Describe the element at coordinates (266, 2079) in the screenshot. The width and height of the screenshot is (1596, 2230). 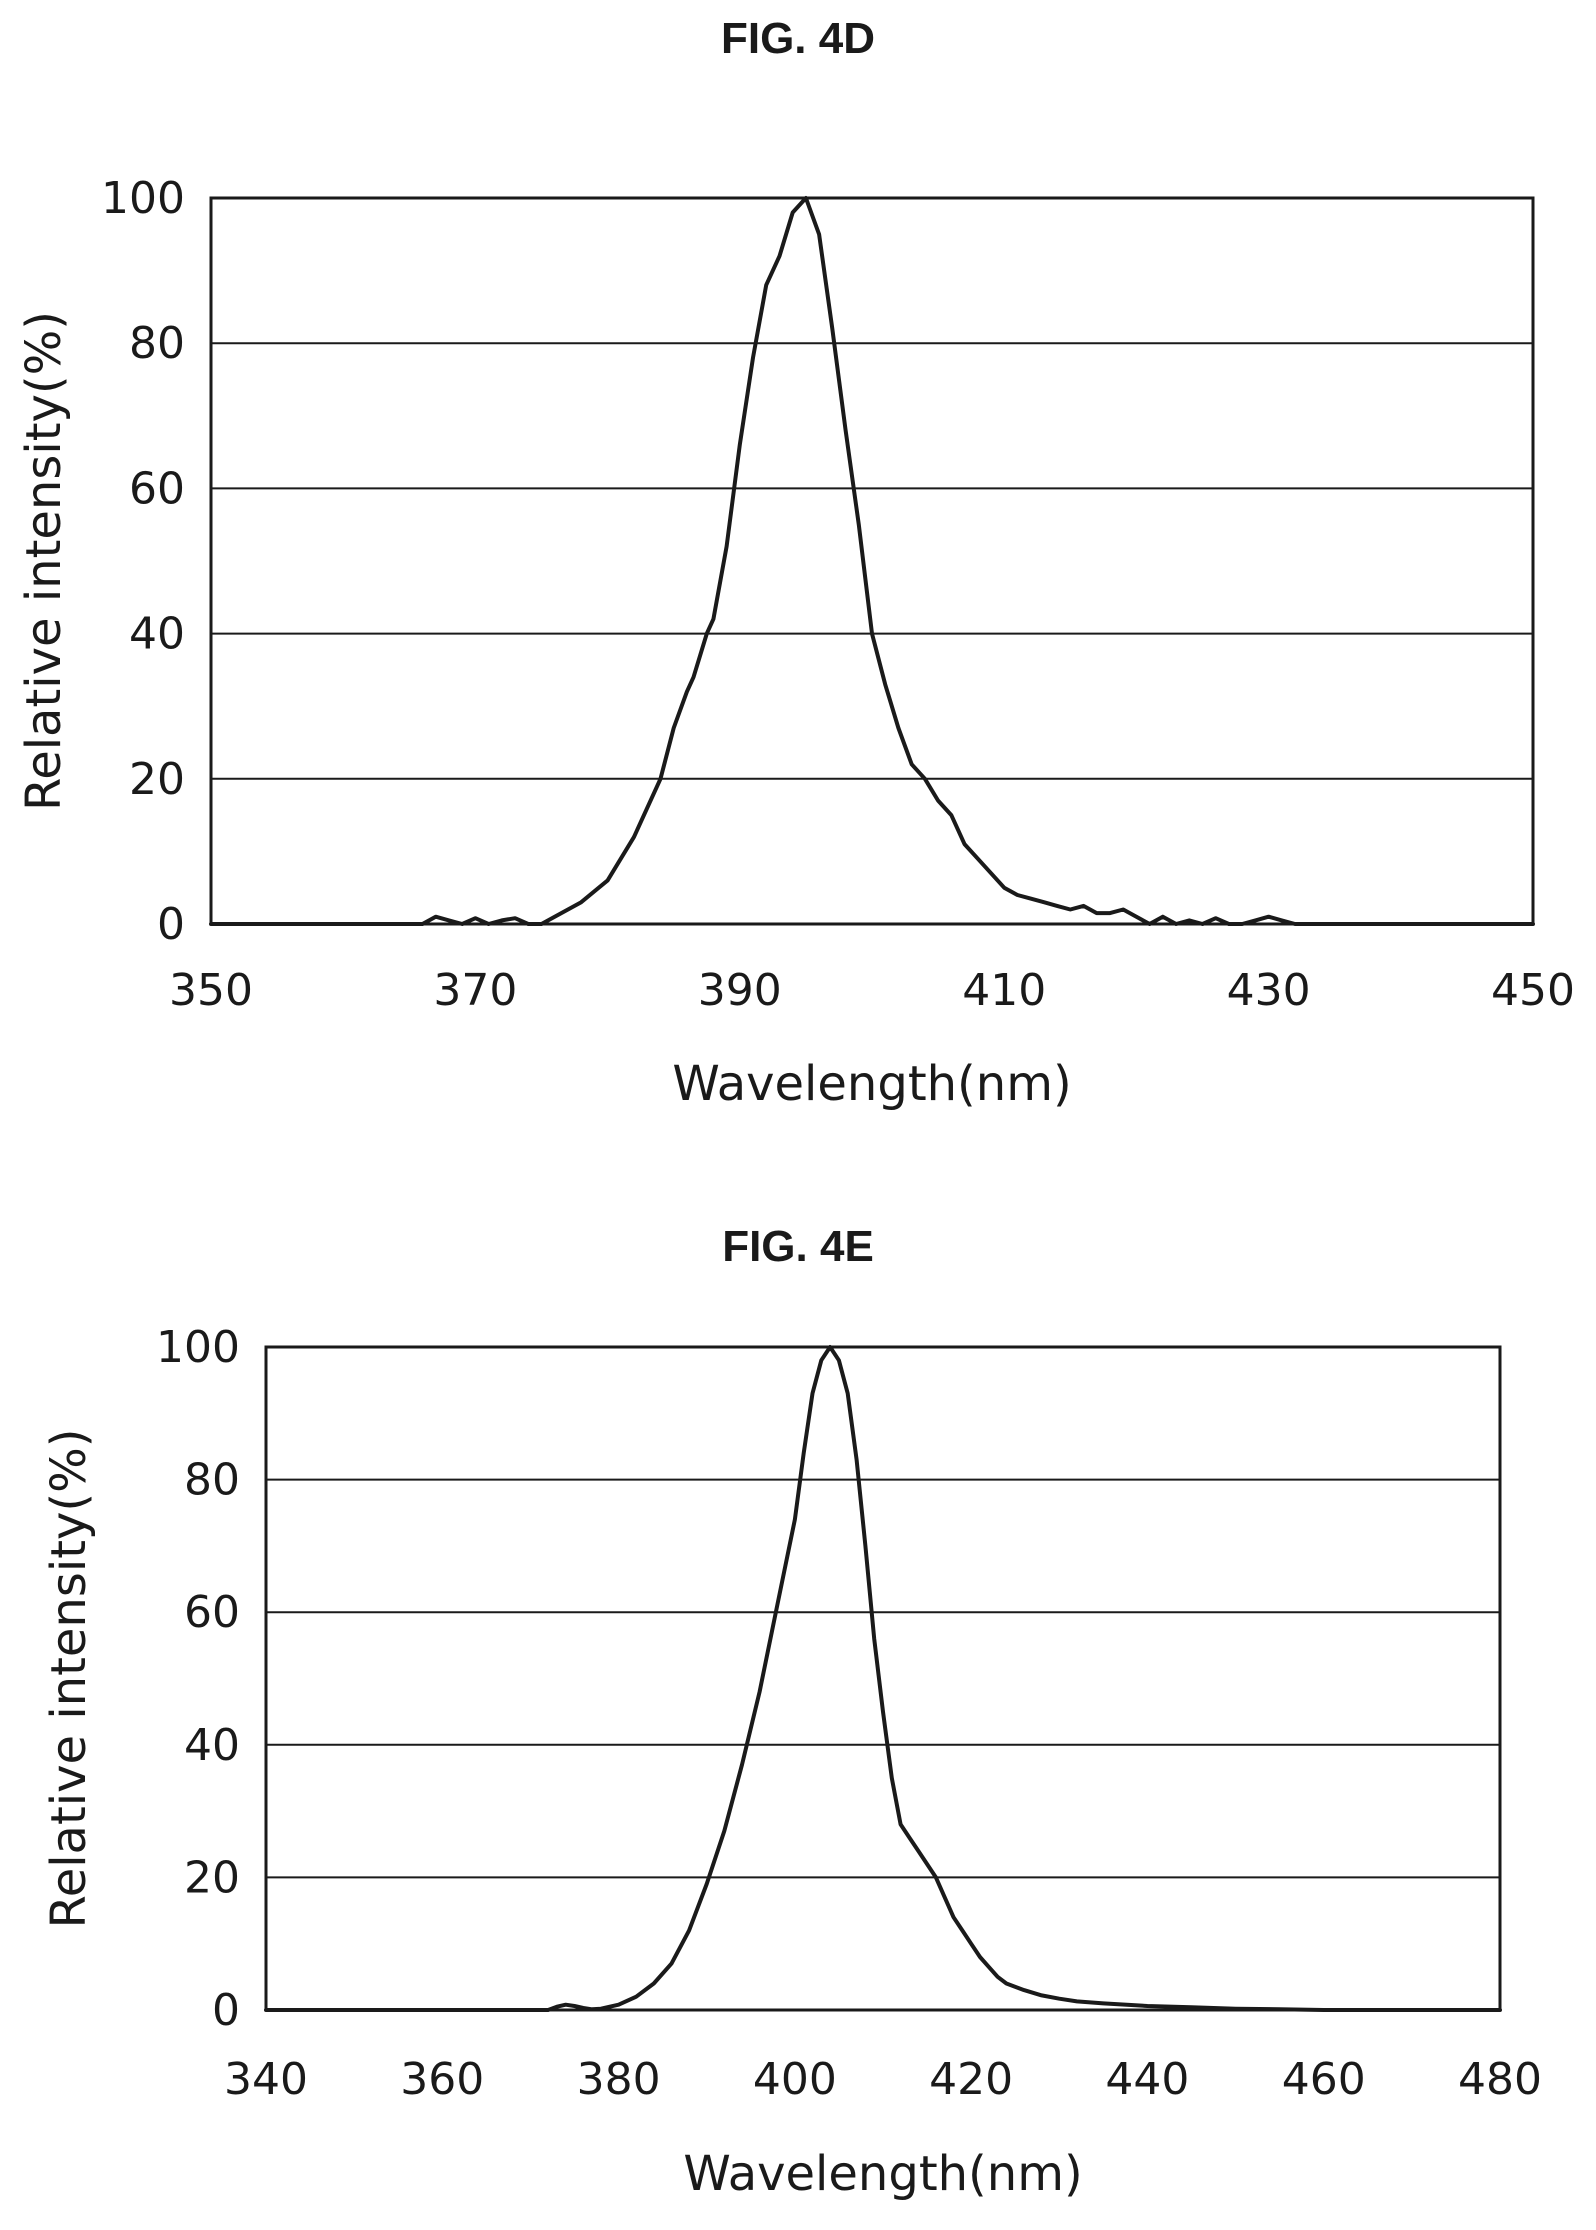
I see `fig-4e-x-tick-label: 340` at that location.